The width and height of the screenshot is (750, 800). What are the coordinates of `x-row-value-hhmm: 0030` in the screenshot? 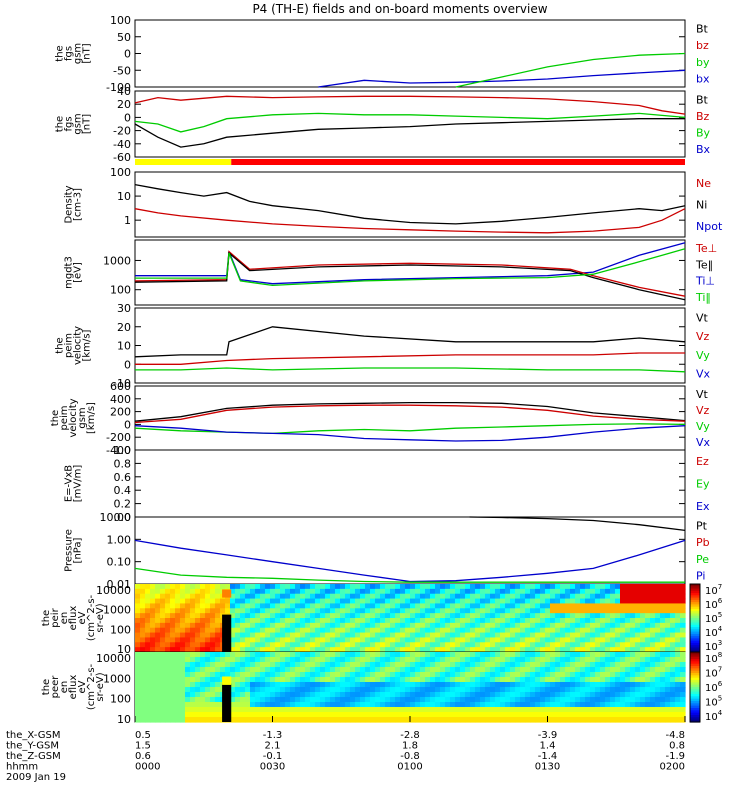 It's located at (272, 767).